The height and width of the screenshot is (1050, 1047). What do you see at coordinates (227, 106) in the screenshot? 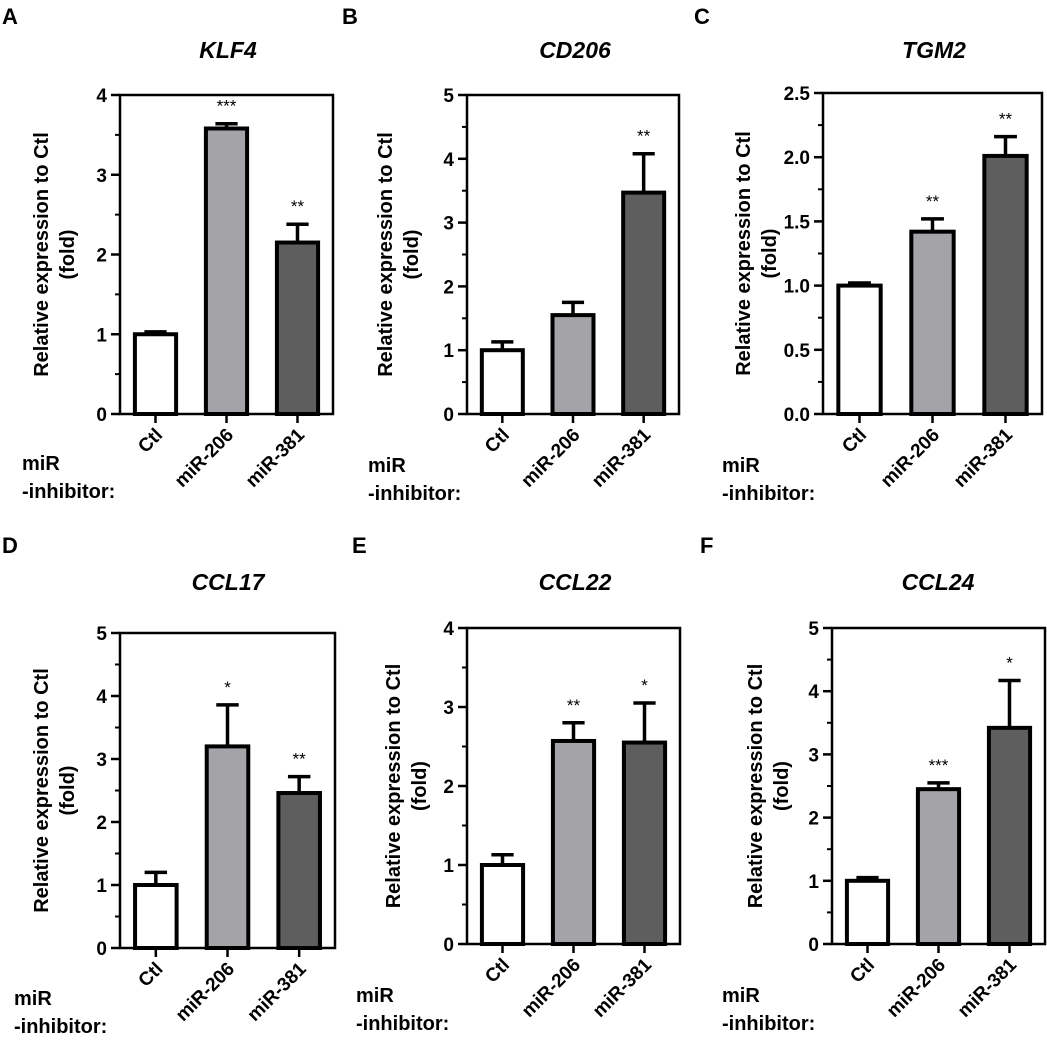
I see `significance-marker: ***` at bounding box center [227, 106].